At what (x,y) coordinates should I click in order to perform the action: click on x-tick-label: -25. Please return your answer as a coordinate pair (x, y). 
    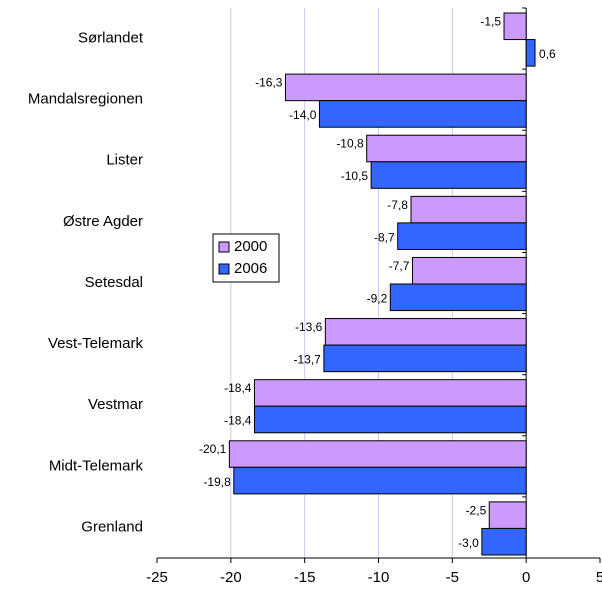
    Looking at the image, I should click on (157, 577).